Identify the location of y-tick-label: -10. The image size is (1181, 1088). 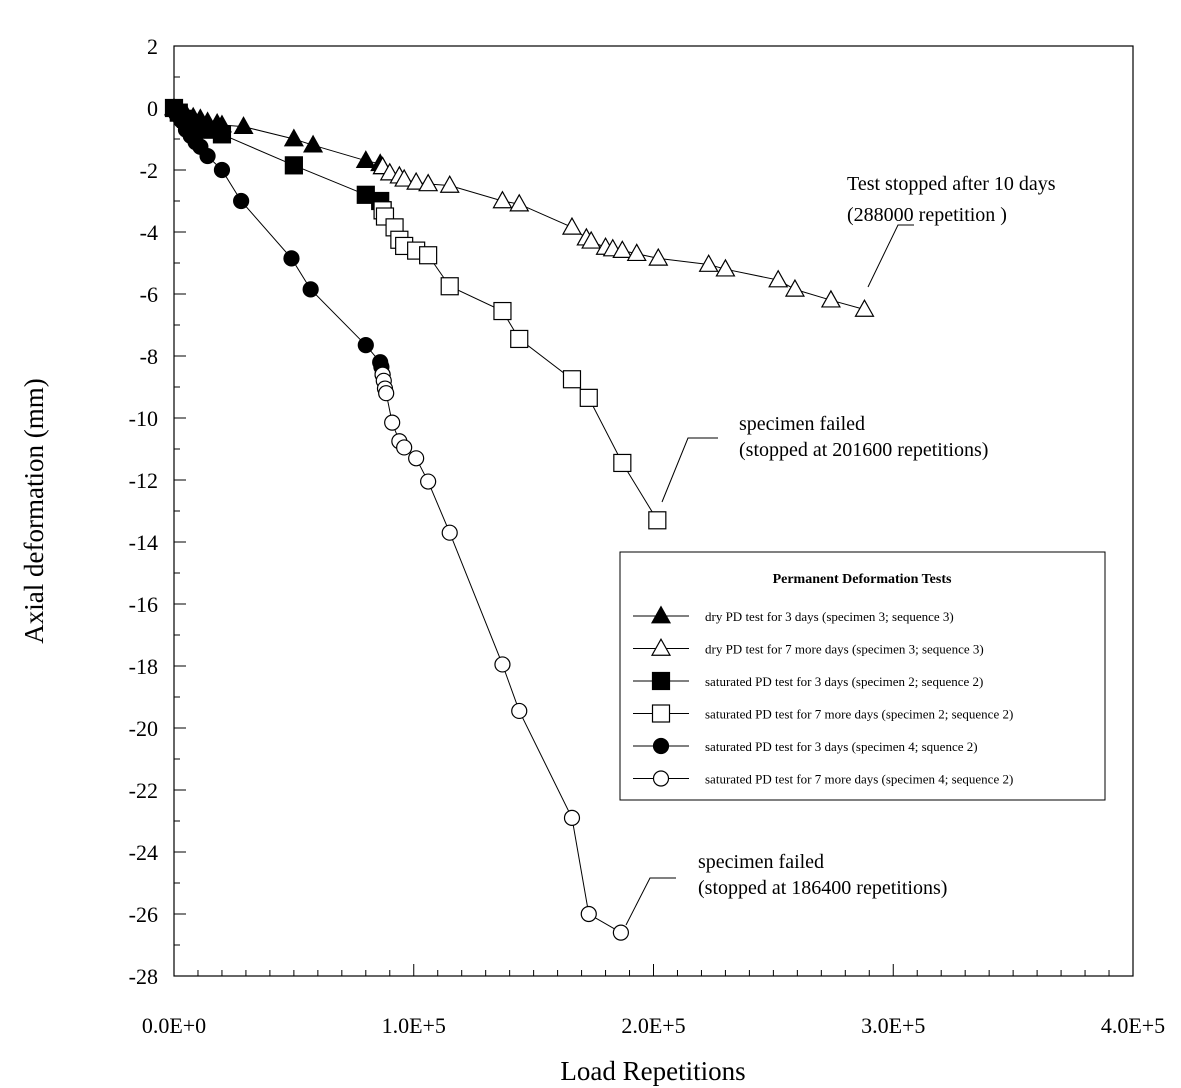
(143, 418).